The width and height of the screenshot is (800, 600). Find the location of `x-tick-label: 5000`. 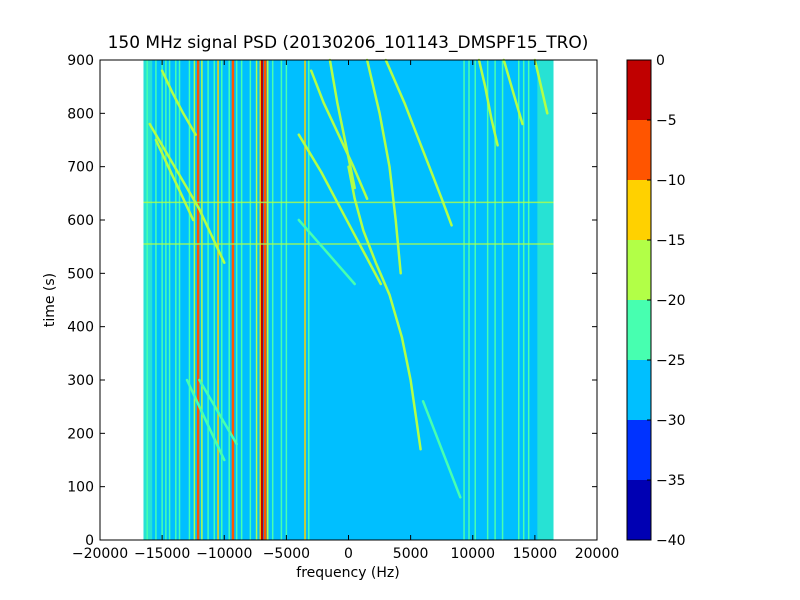

x-tick-label: 5000 is located at coordinates (411, 554).